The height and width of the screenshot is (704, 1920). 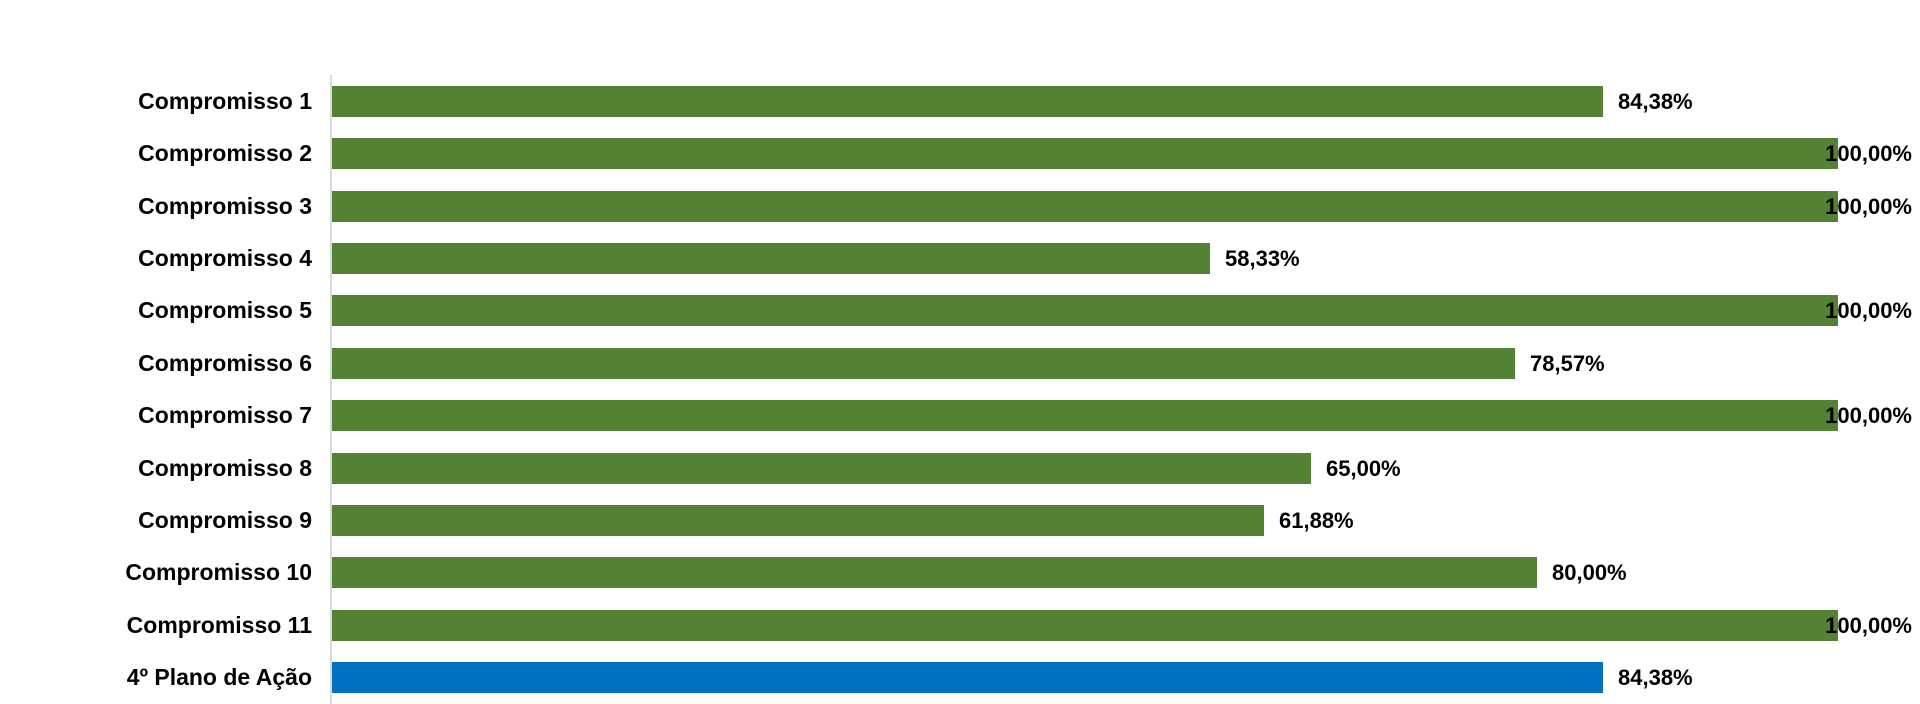 I want to click on value-label: 61,88%, so click(x=1316, y=520).